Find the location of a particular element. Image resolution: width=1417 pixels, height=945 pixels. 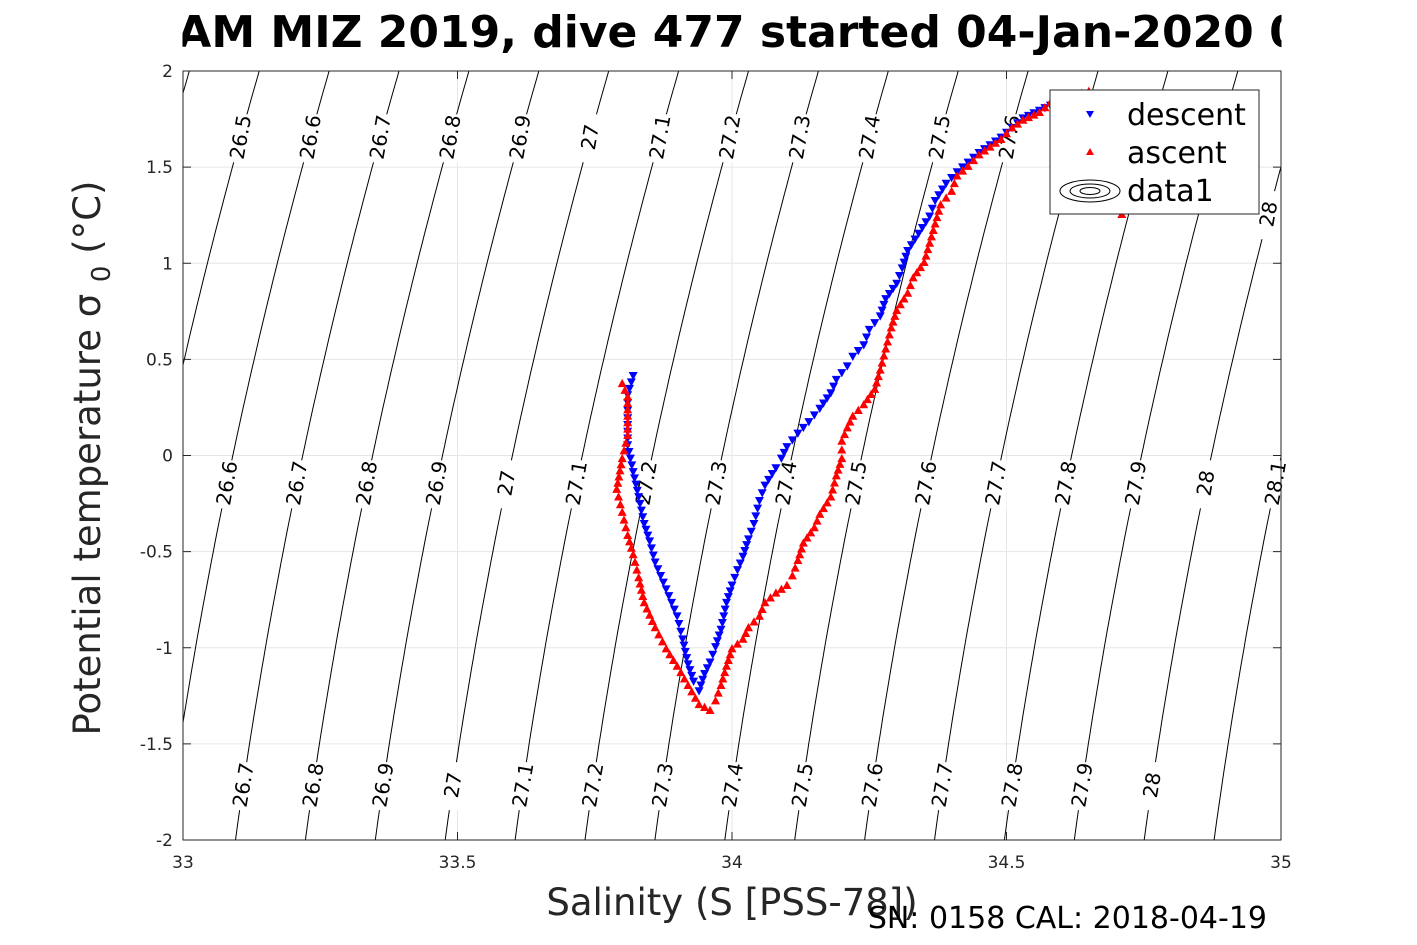

x-tick-label: 34.5 is located at coordinates (1007, 863).